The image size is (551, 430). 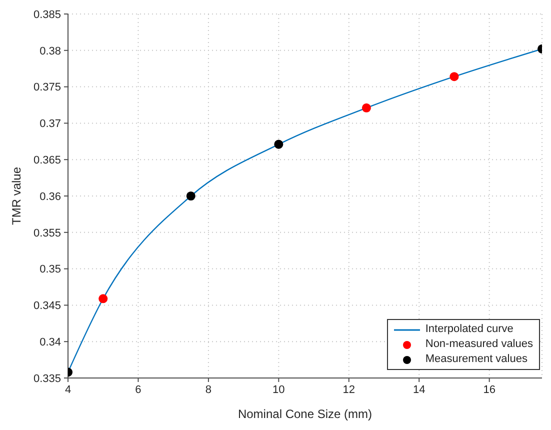 I want to click on y-tick-label: 0.335, so click(x=47, y=378).